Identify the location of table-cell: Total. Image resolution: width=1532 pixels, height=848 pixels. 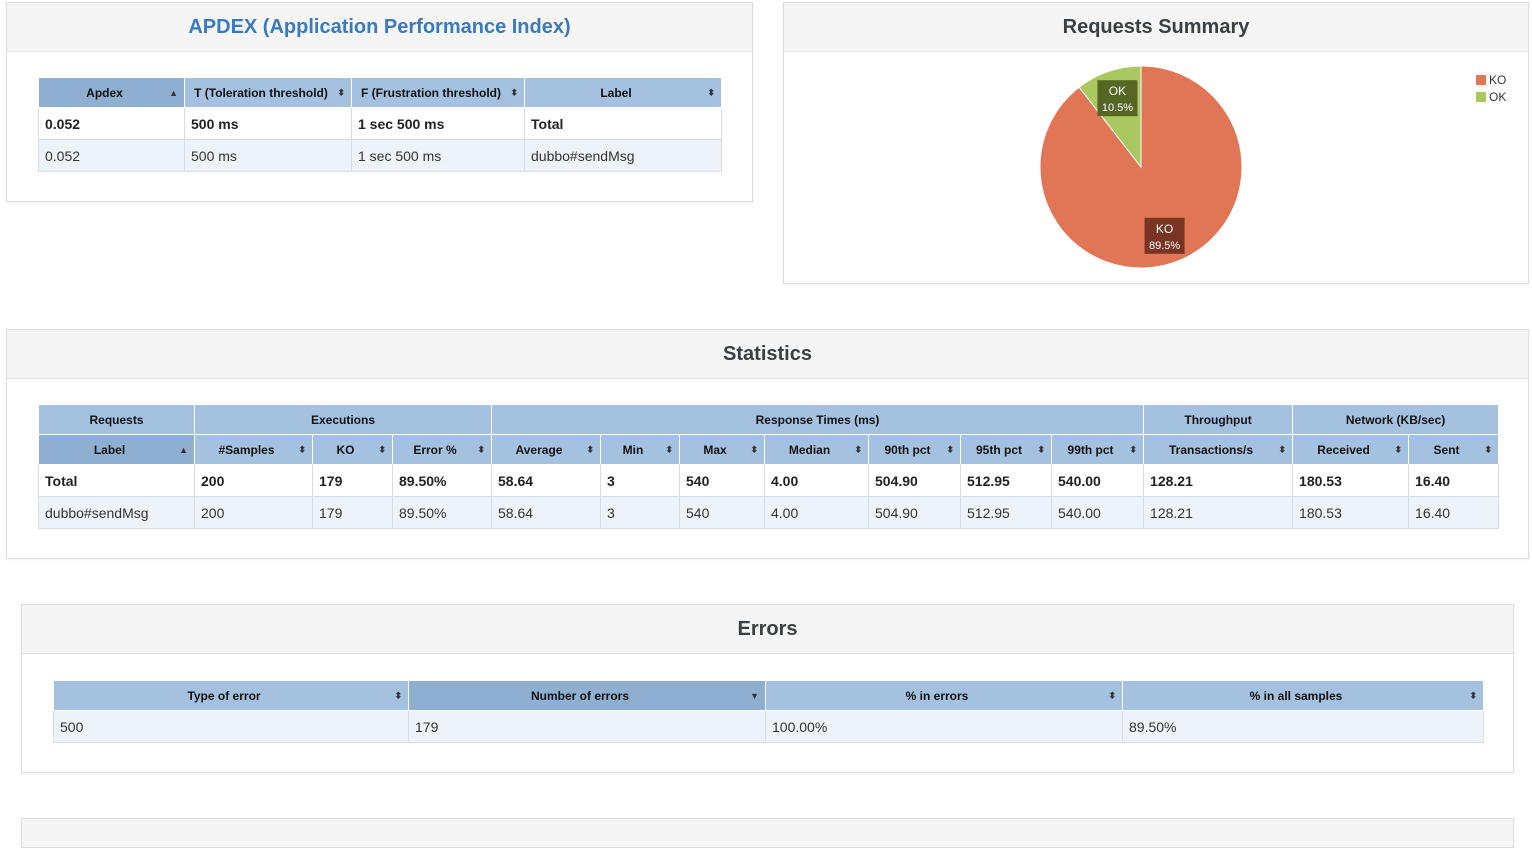
(623, 123).